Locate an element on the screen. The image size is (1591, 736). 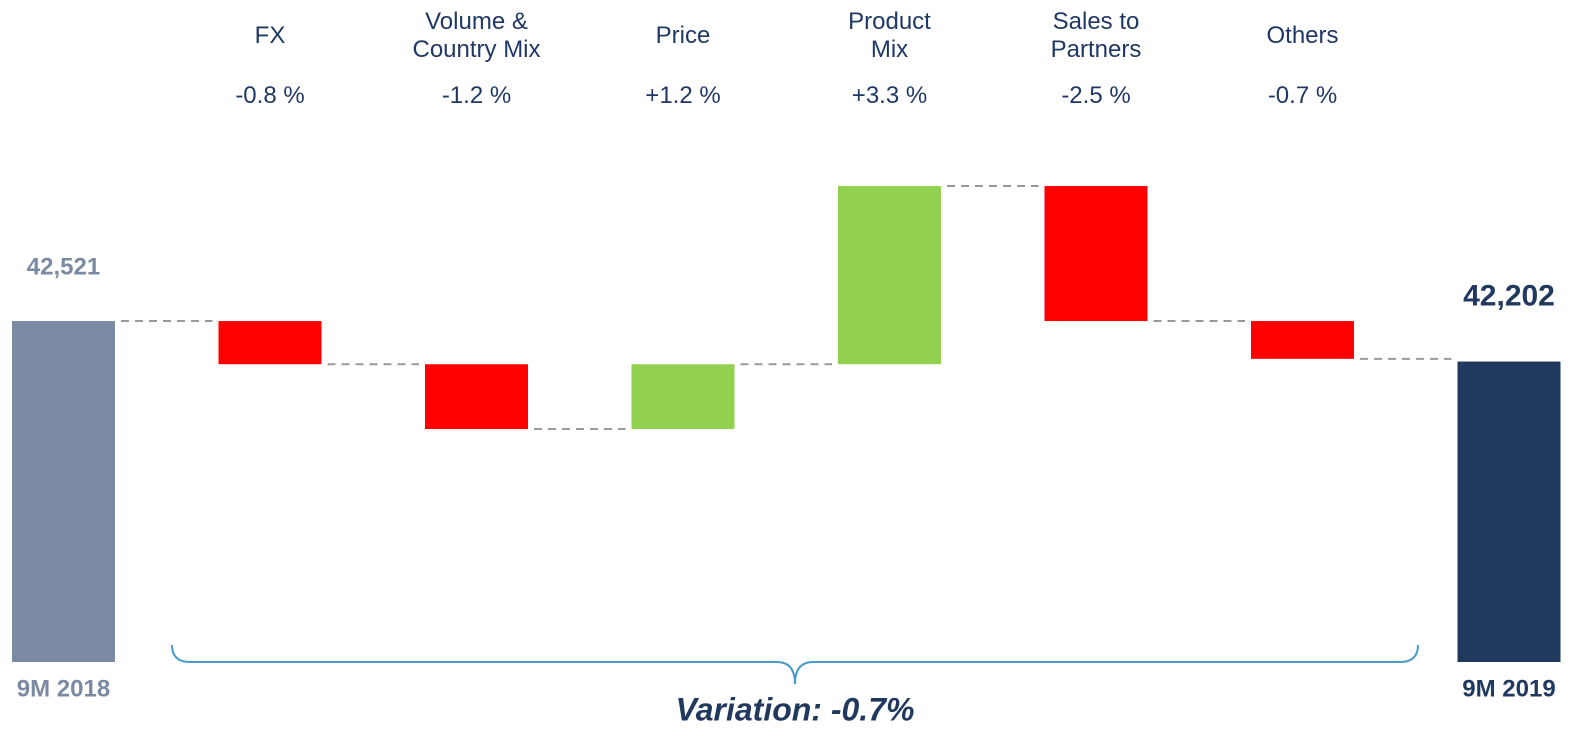
value-label: +3.3 % is located at coordinates (889, 95).